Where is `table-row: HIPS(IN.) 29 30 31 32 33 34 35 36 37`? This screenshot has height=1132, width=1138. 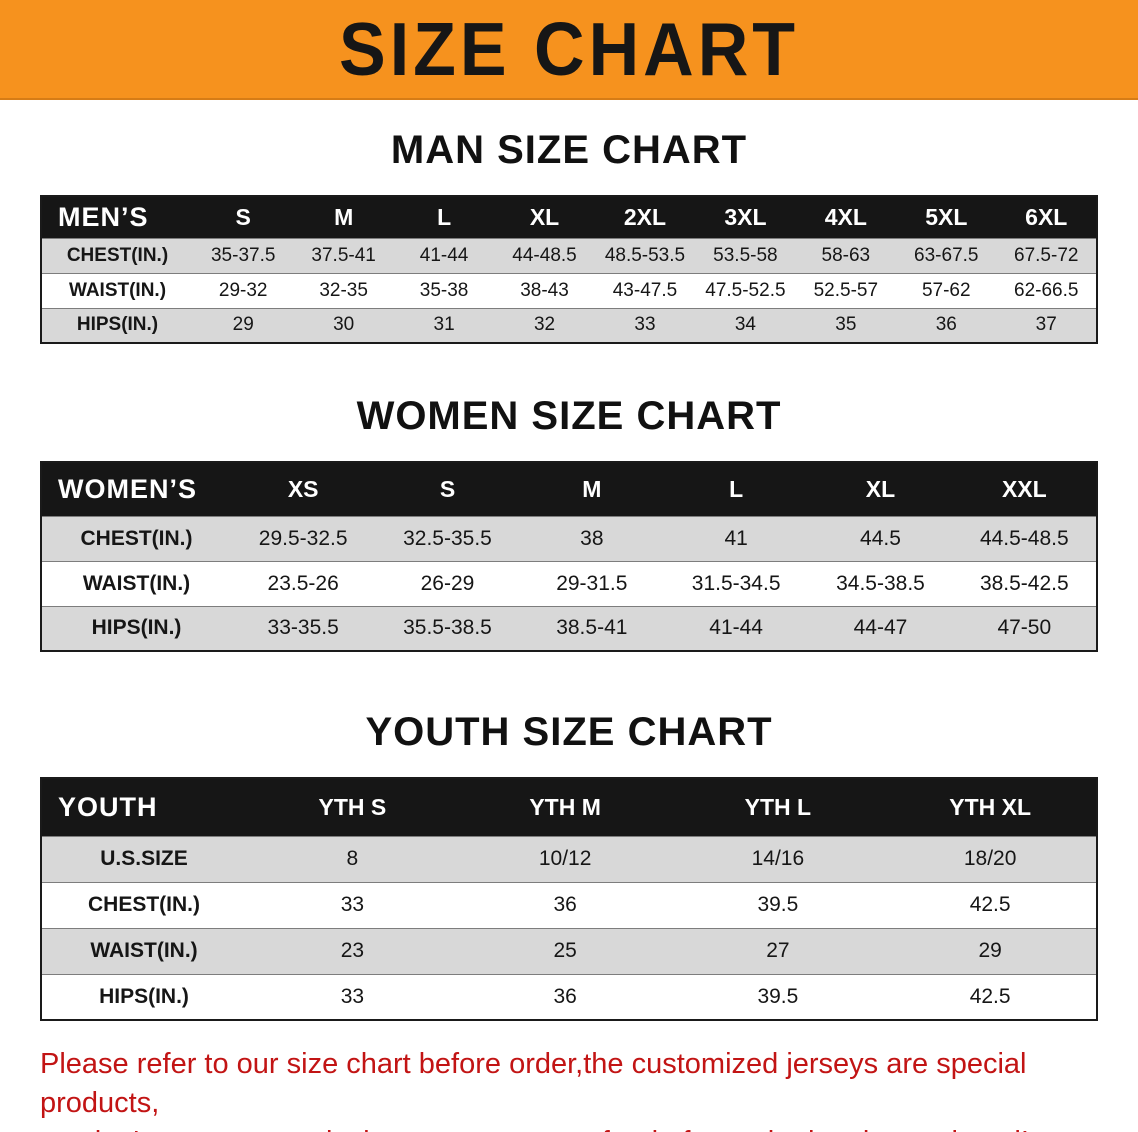
table-row: HIPS(IN.) 29 30 31 32 33 34 35 36 37 is located at coordinates (569, 325).